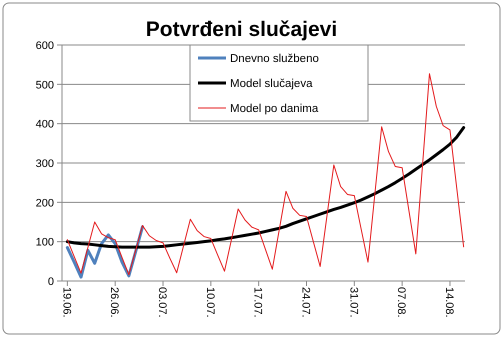 The height and width of the screenshot is (337, 503). What do you see at coordinates (45, 124) in the screenshot?
I see `y-tick-label: 400` at bounding box center [45, 124].